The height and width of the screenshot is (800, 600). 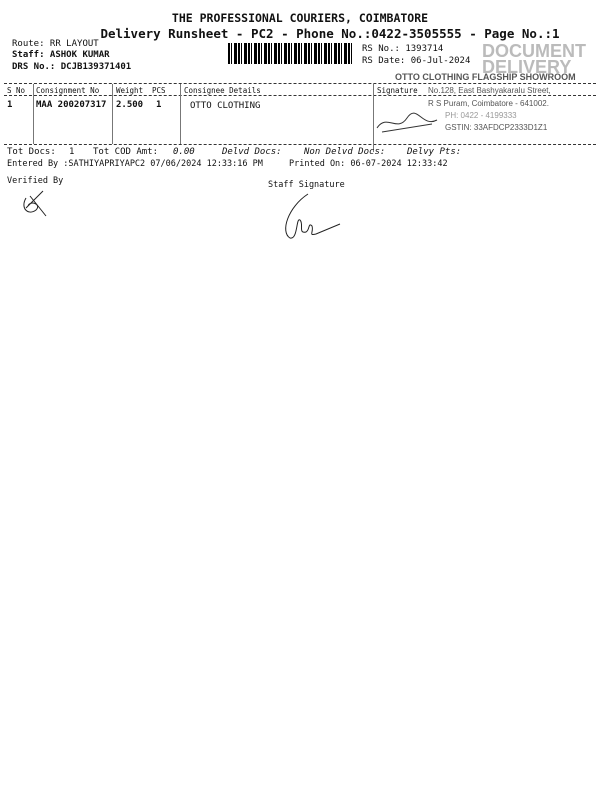 What do you see at coordinates (71, 105) in the screenshot?
I see `row-consignment: MAA 200207317` at bounding box center [71, 105].